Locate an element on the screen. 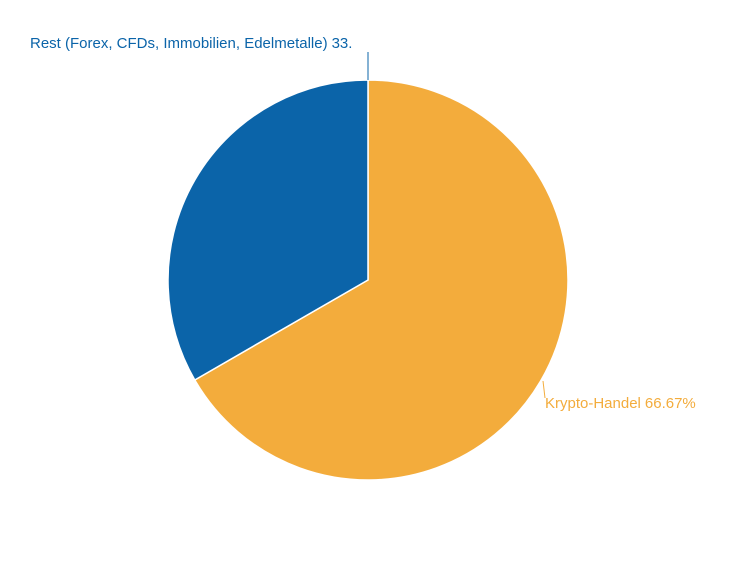  label-value: 33. is located at coordinates (342, 43).